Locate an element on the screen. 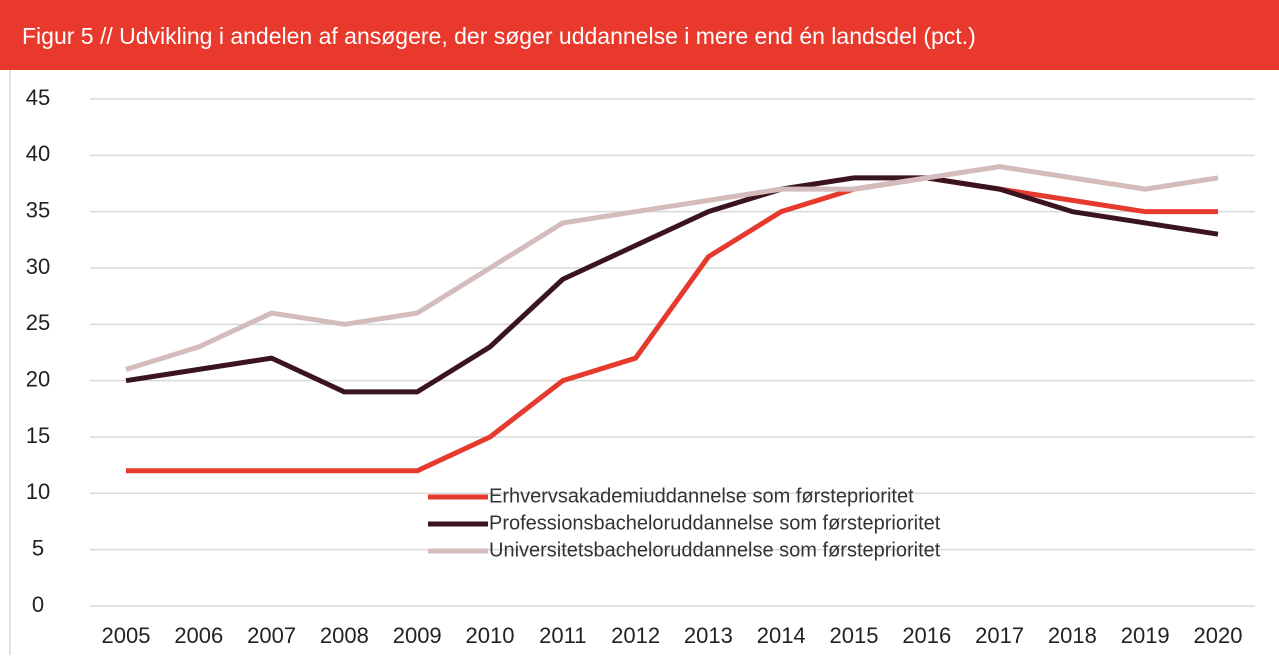 The height and width of the screenshot is (660, 1279). y-tick-label: 25 is located at coordinates (38, 322).